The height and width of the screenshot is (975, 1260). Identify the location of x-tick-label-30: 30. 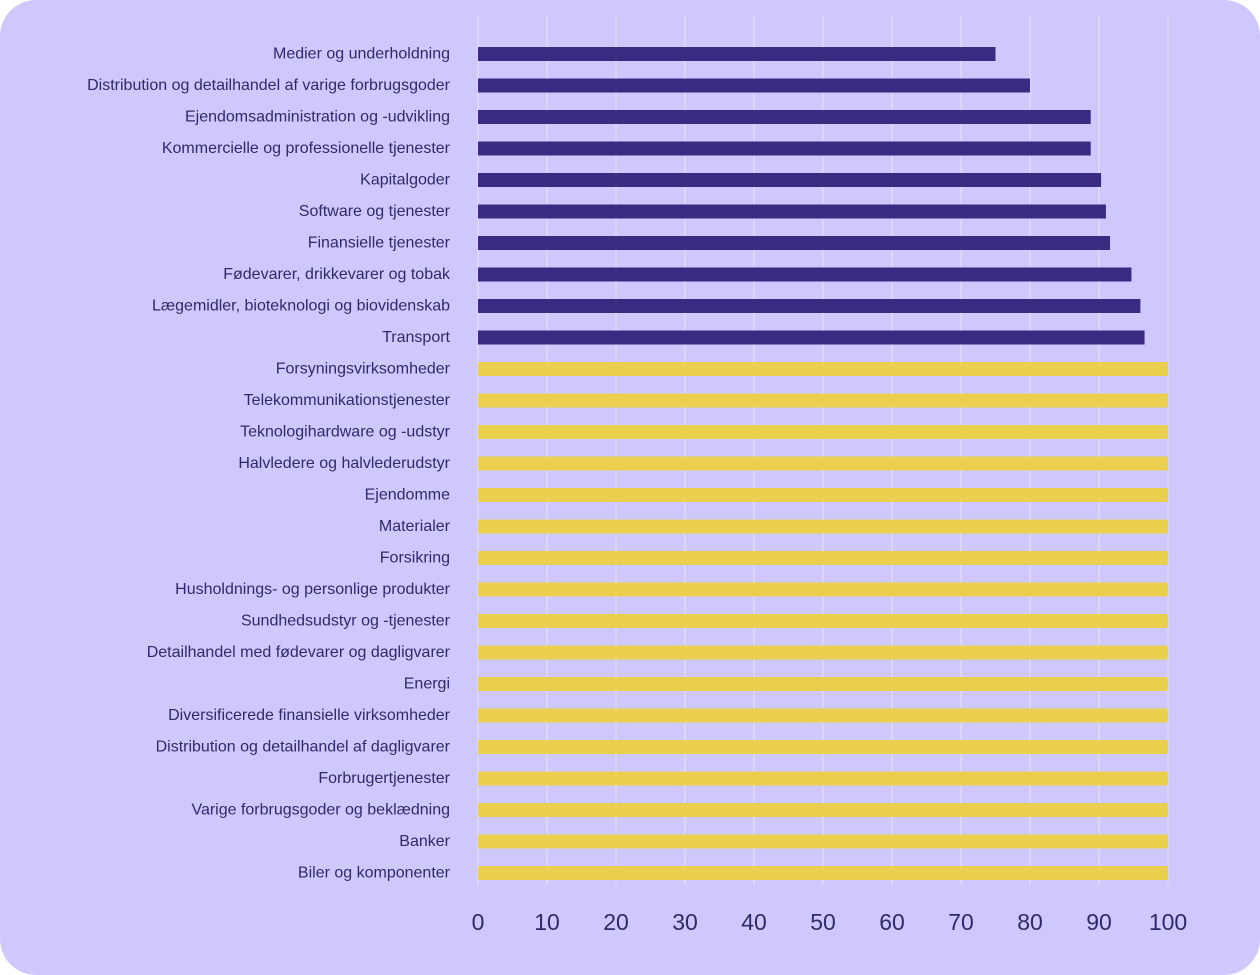
(685, 922).